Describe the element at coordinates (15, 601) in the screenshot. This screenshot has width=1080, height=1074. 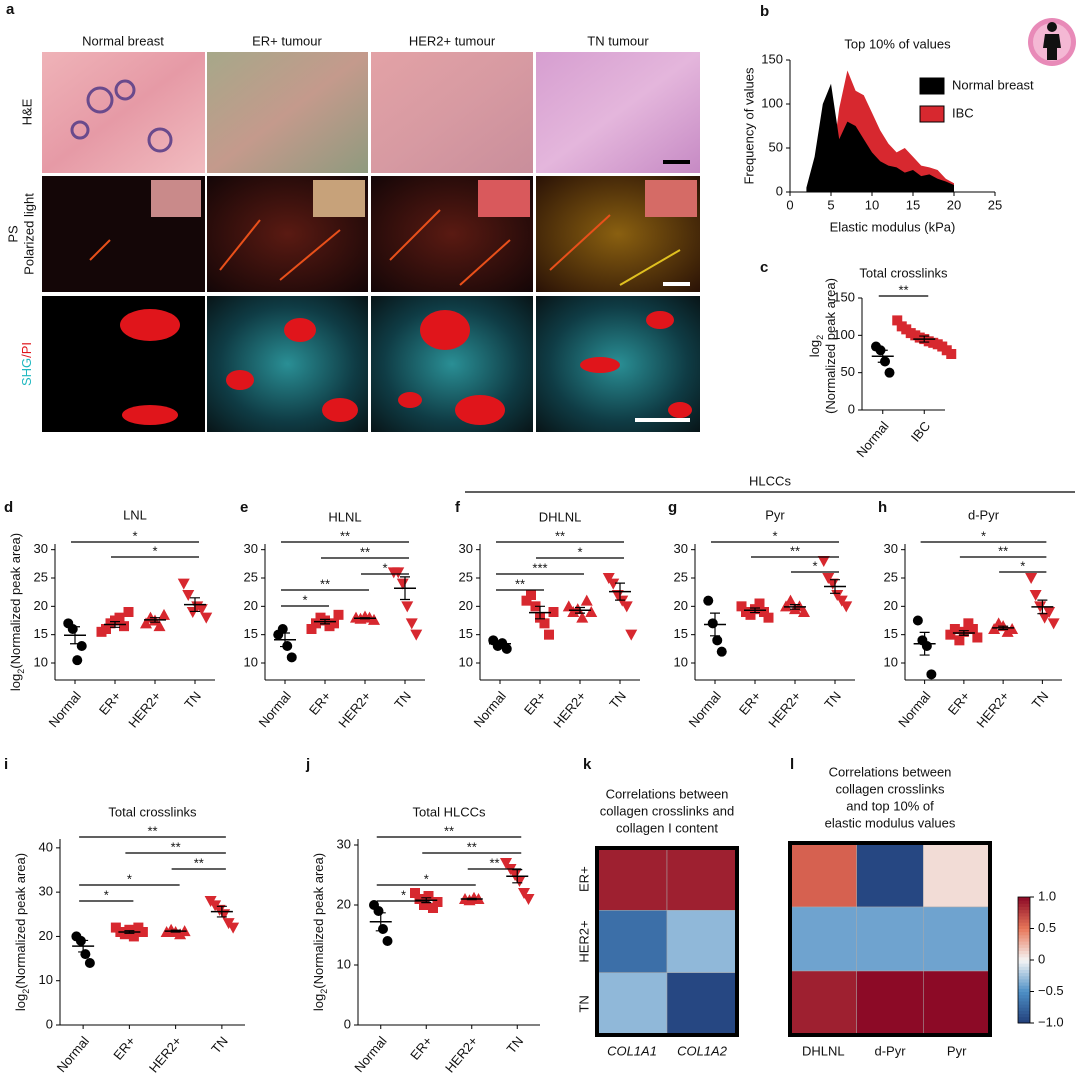
I see `y-label-part: (Normalized peak area)` at that location.